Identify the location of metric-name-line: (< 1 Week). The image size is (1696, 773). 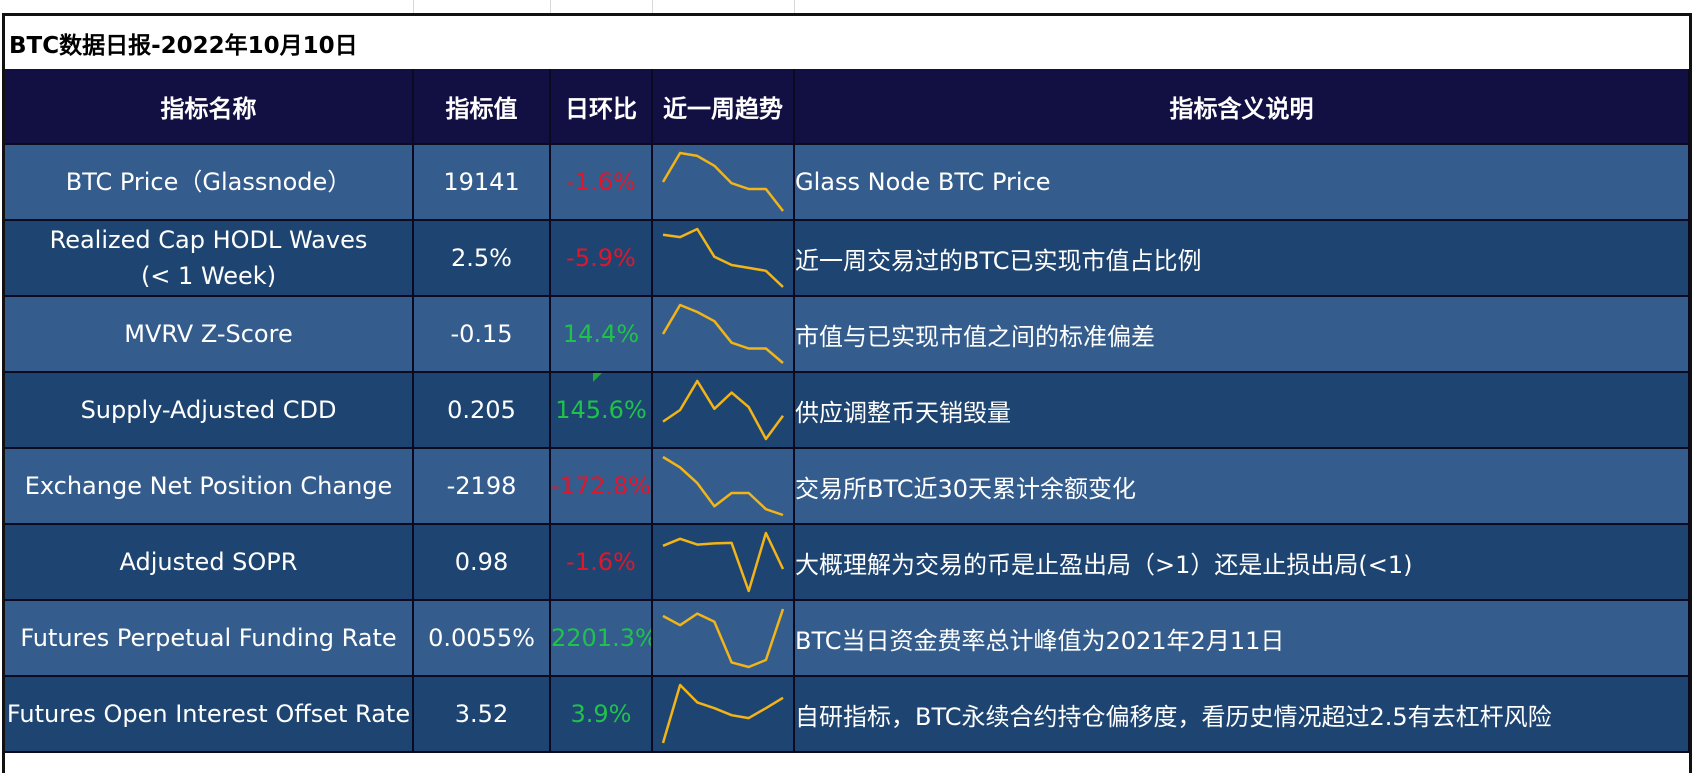
(208, 276).